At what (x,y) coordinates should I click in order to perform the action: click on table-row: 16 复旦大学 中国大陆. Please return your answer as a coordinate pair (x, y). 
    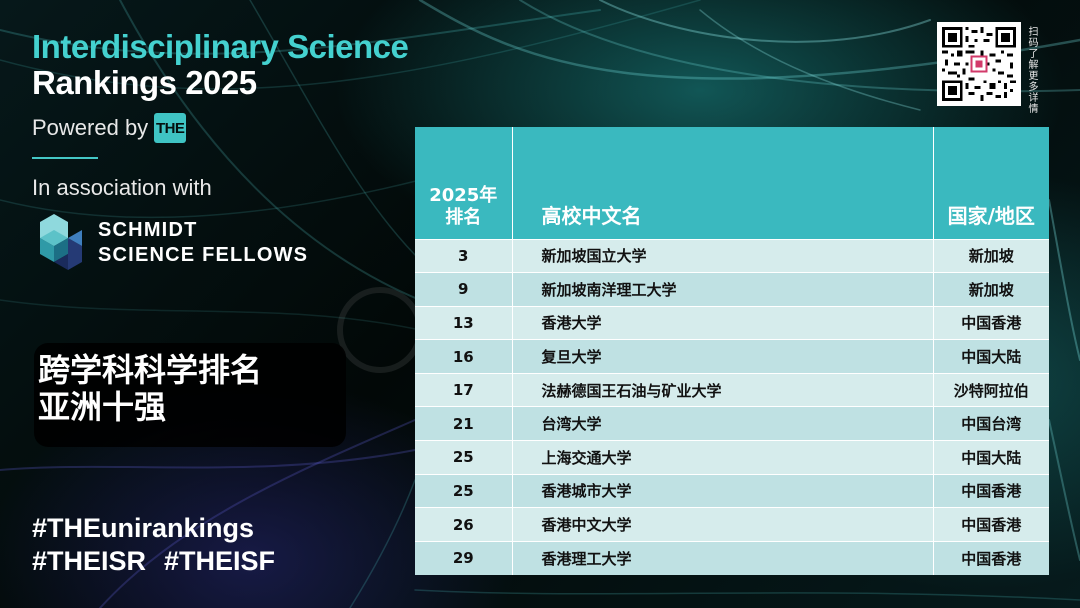
    Looking at the image, I should click on (732, 356).